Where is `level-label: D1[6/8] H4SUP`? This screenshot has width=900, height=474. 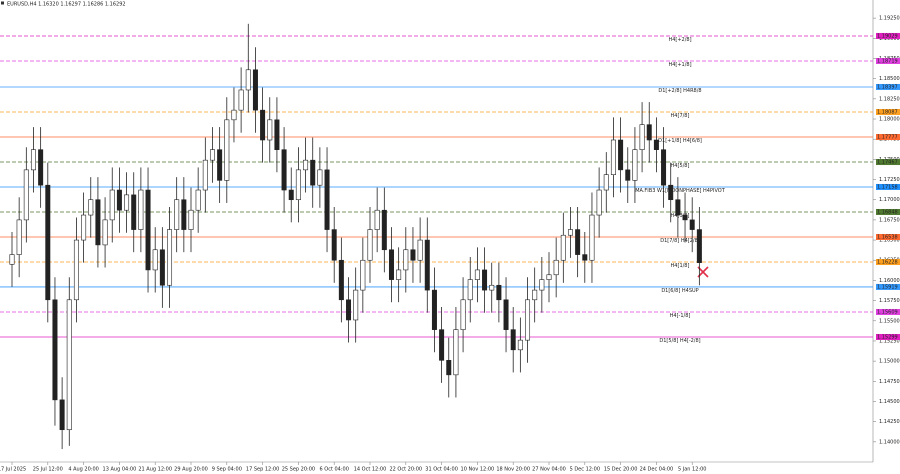
level-label: D1[6/8] H4SUP is located at coordinates (679, 291).